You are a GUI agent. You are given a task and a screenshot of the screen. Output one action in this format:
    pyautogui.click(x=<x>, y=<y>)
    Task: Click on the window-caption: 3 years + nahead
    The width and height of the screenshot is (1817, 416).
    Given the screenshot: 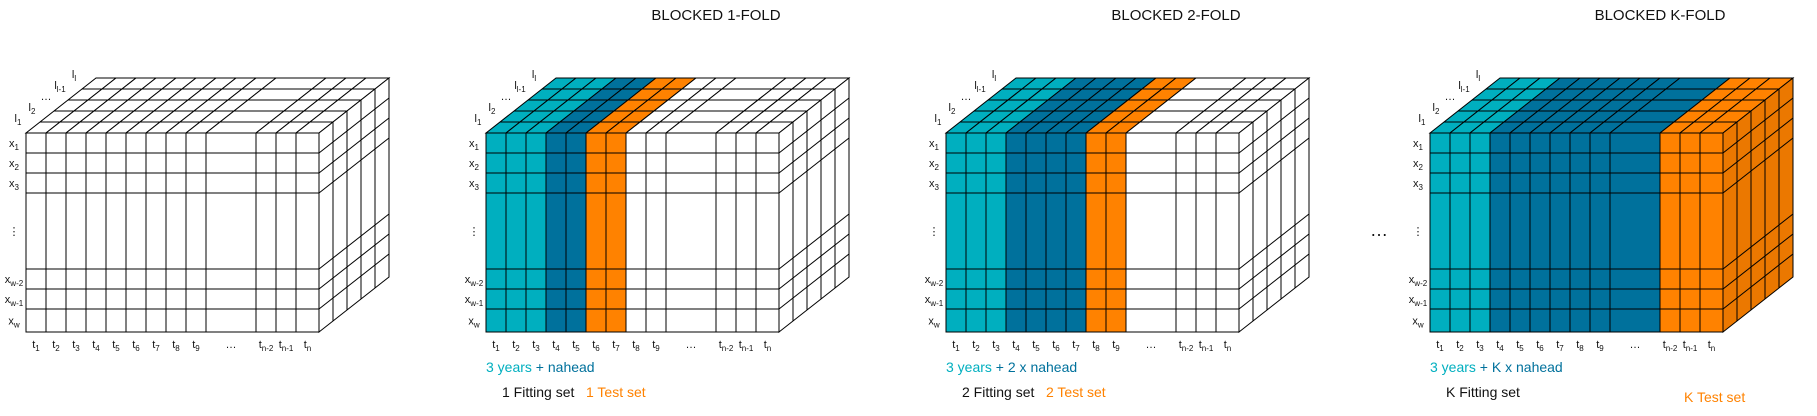 What is the action you would take?
    pyautogui.click(x=540, y=367)
    